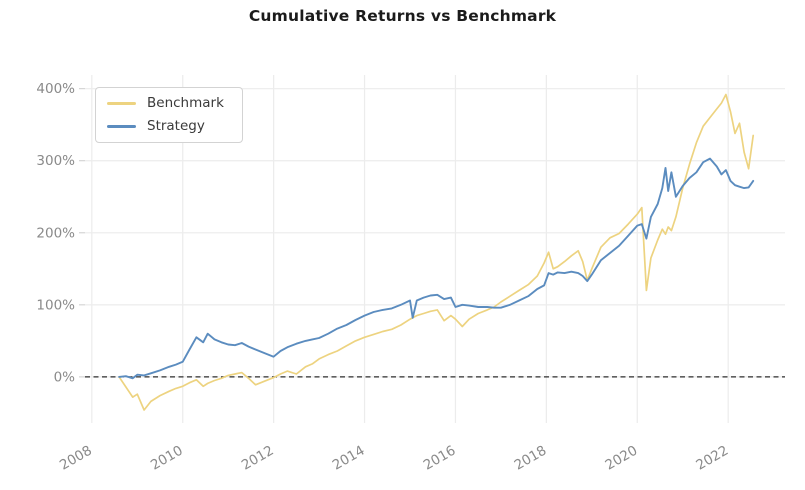 The width and height of the screenshot is (805, 490). What do you see at coordinates (258, 458) in the screenshot?
I see `x-tick-label: 2012` at bounding box center [258, 458].